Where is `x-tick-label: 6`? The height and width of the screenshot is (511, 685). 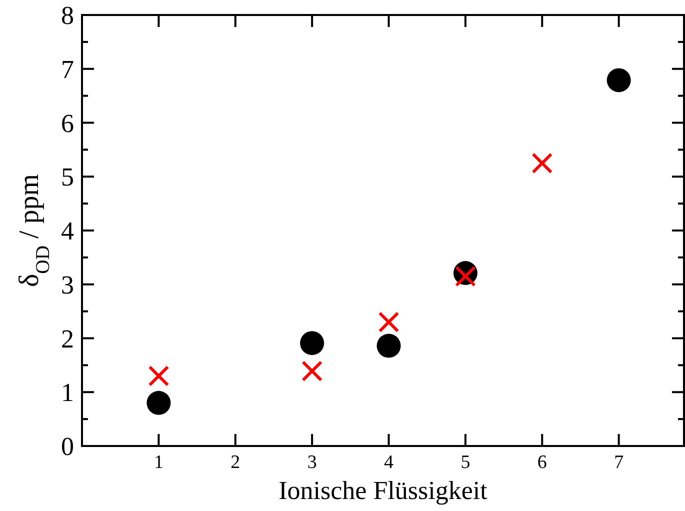 x-tick-label: 6 is located at coordinates (542, 462).